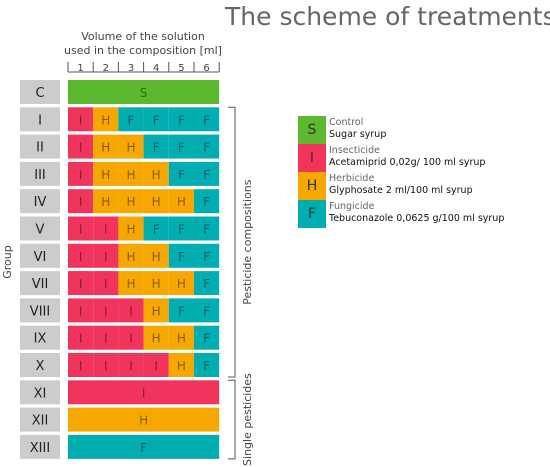 The image size is (550, 467). I want to click on group-label: VI, so click(40, 257).